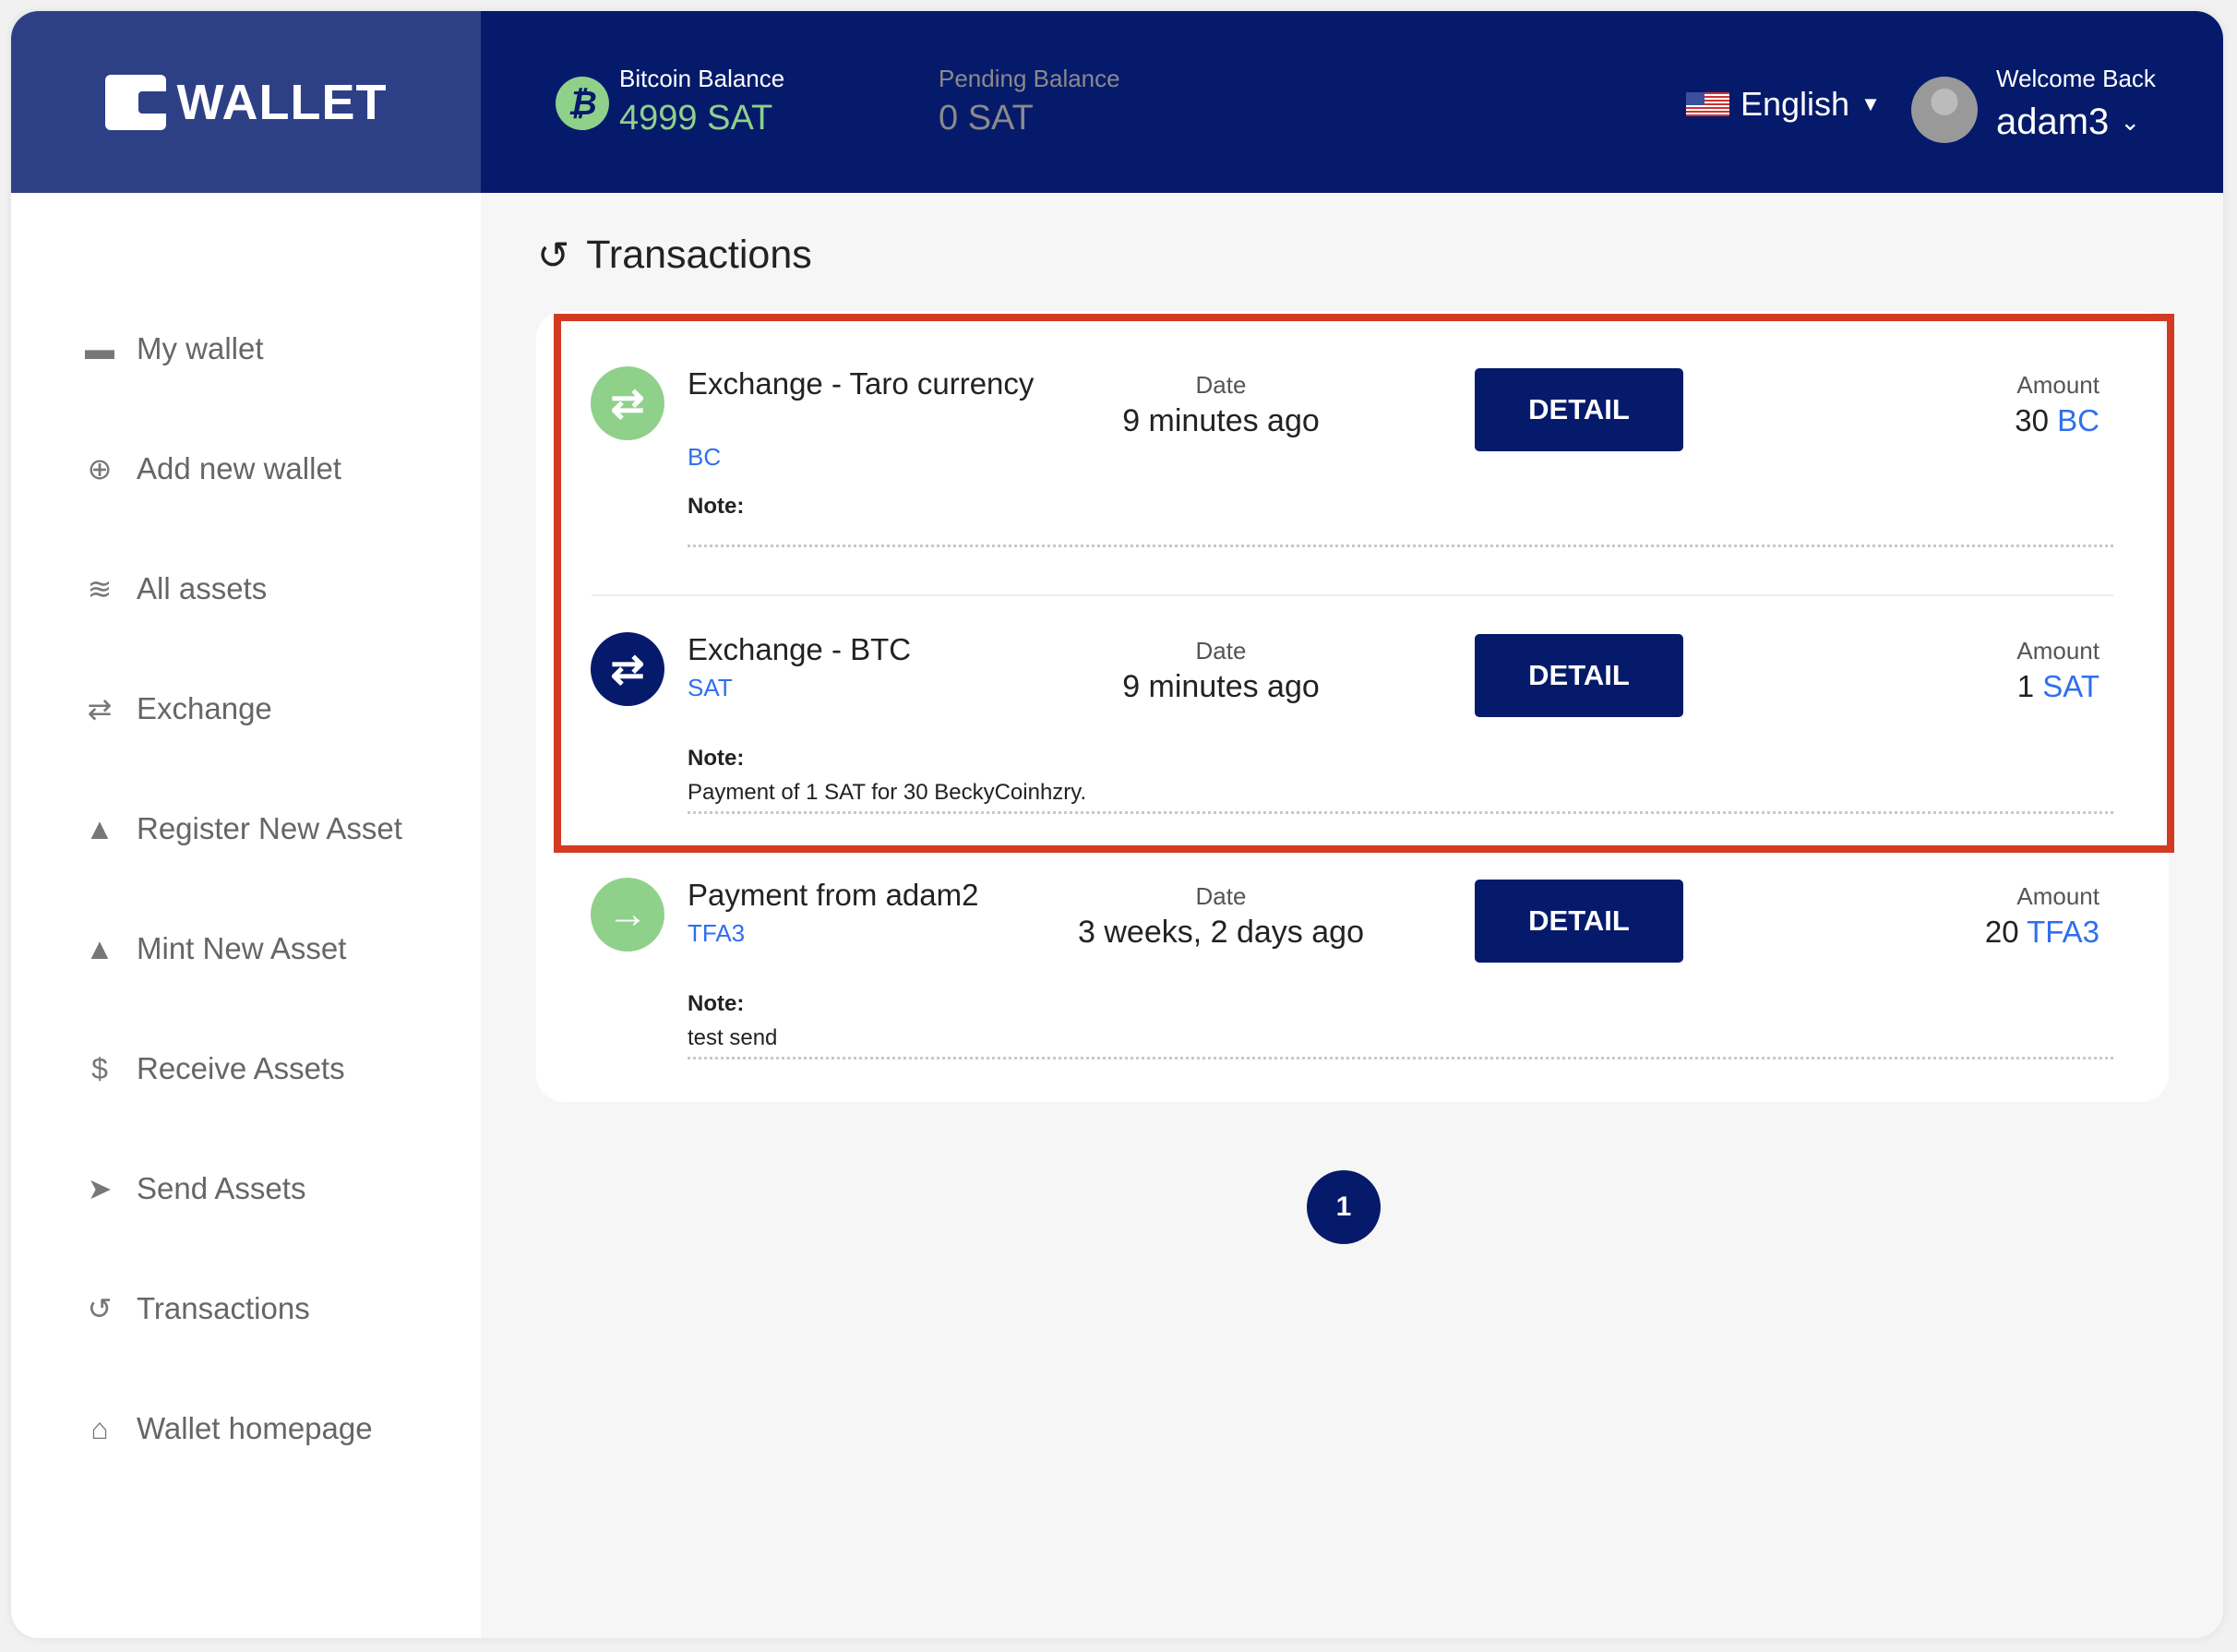  Describe the element at coordinates (135, 102) in the screenshot. I see `wallet-logo-icon` at that location.